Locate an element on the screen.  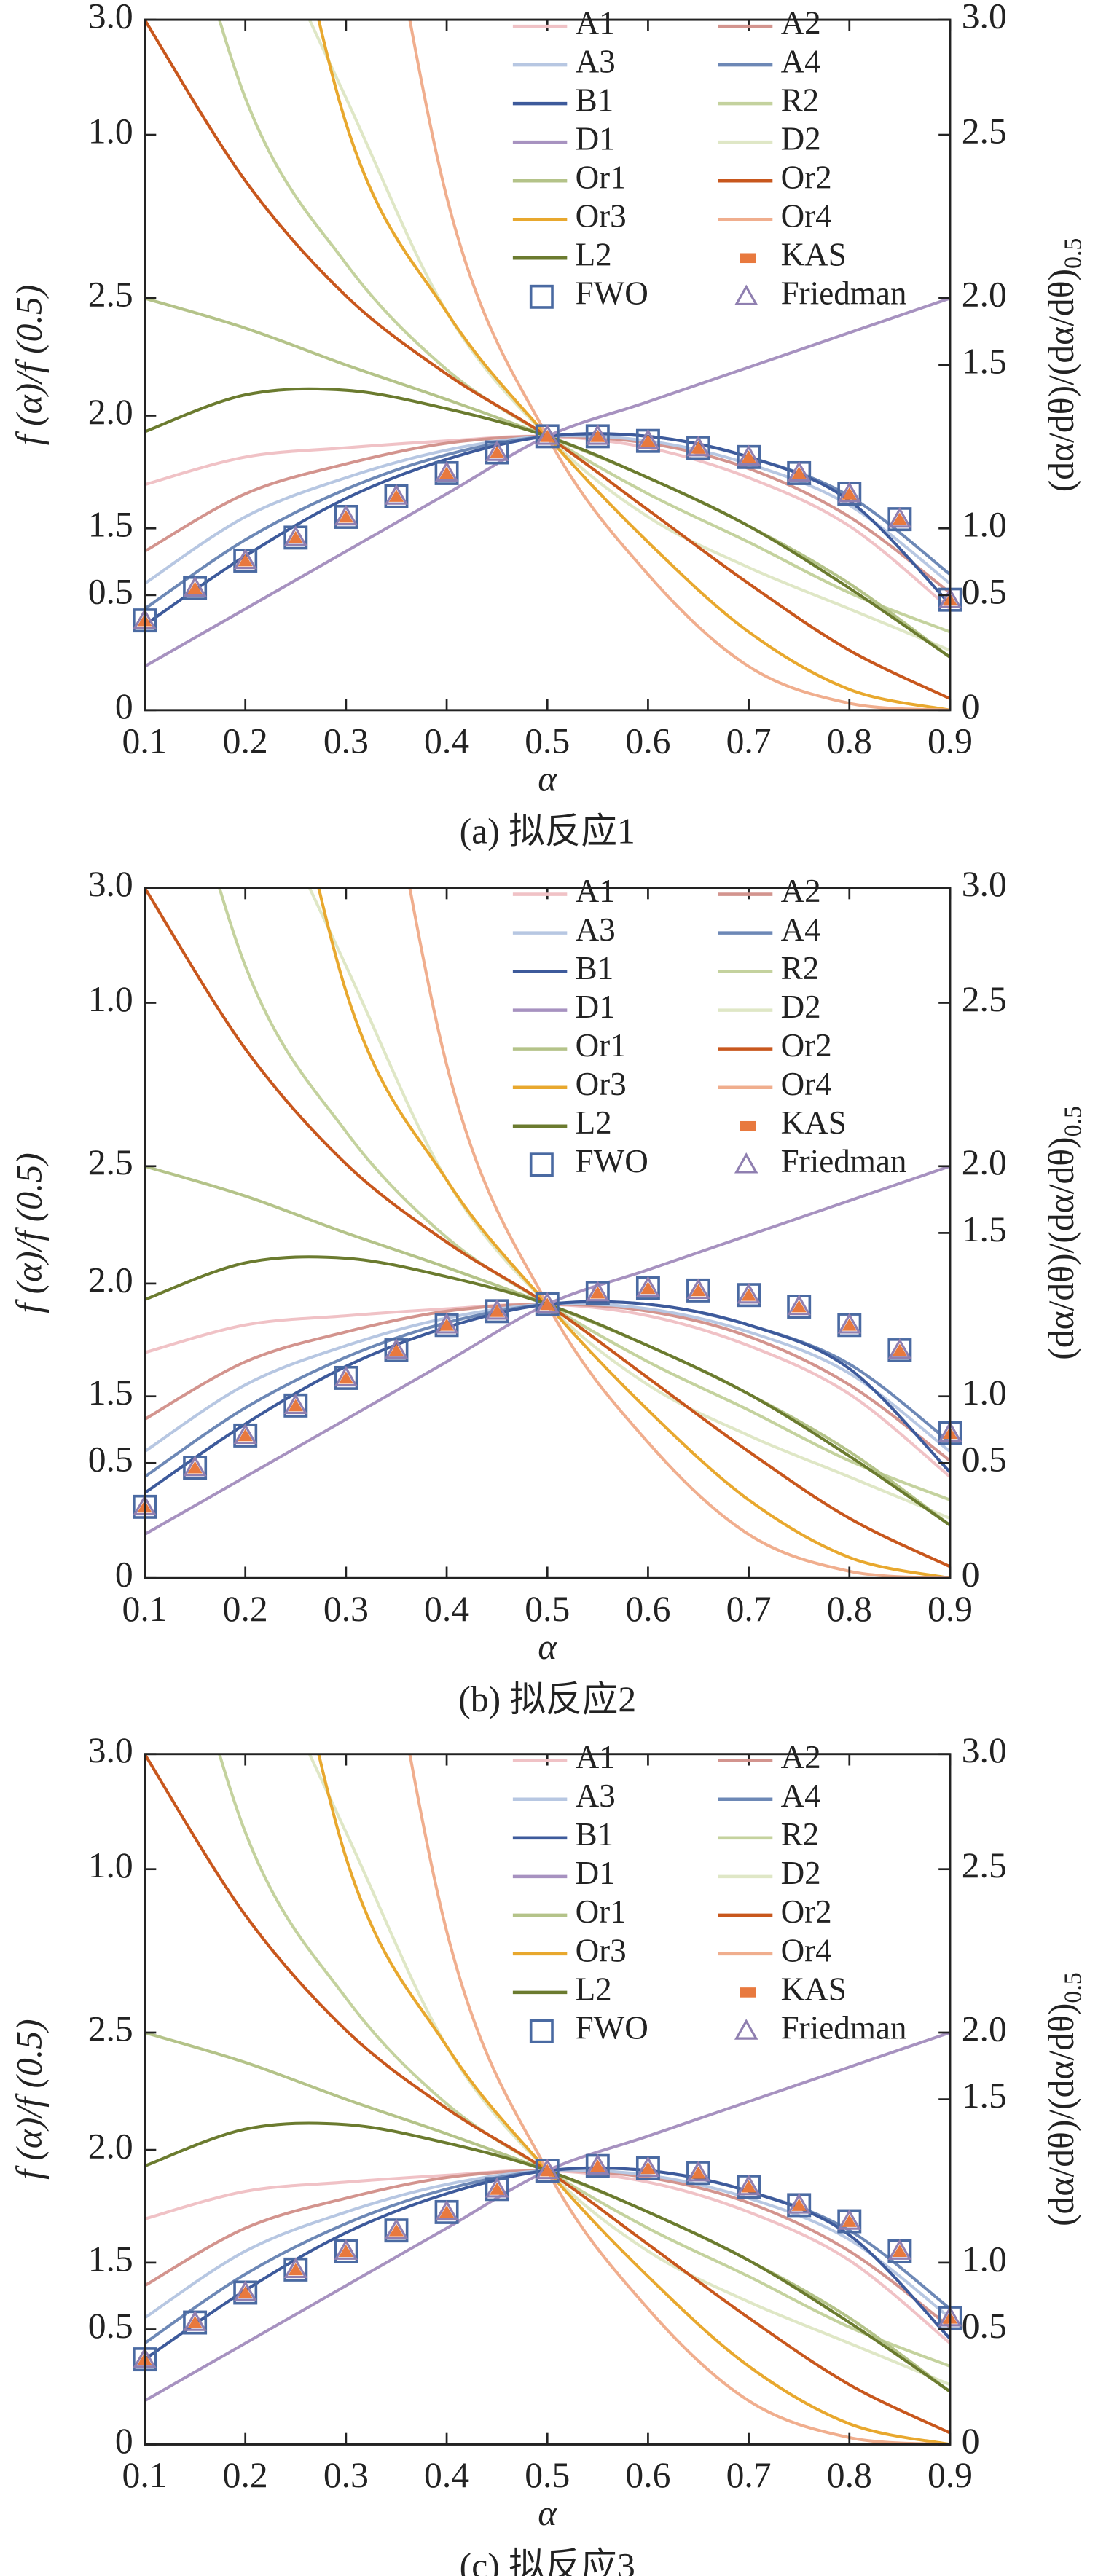
x-tick-label: 0.5 is located at coordinates (547, 741).